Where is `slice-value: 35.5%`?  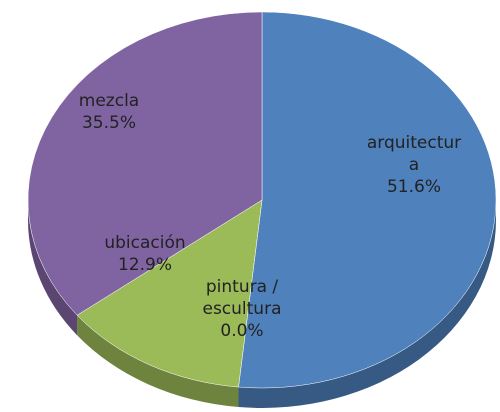 slice-value: 35.5% is located at coordinates (108, 123).